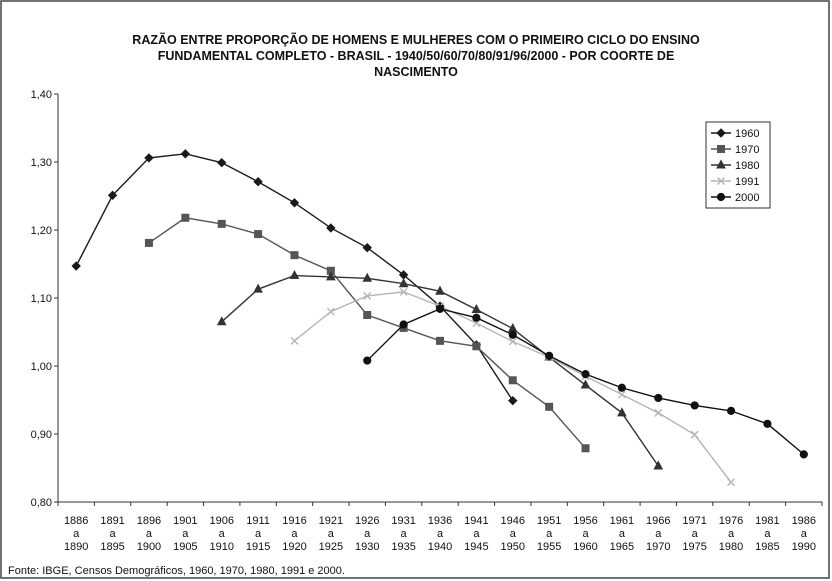 The image size is (832, 581). What do you see at coordinates (747, 166) in the screenshot?
I see `legend-label: 1980` at bounding box center [747, 166].